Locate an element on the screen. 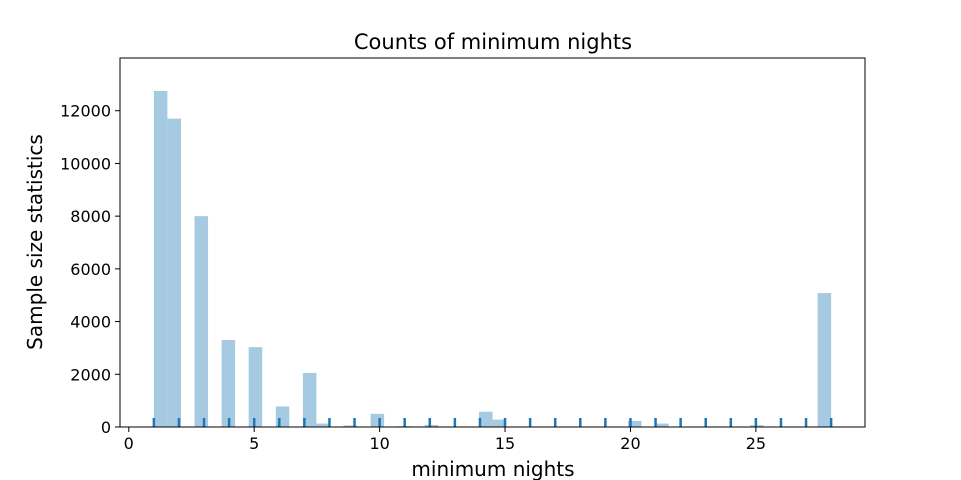 This screenshot has height=480, width=961. x-axis-label: minimum nights is located at coordinates (492, 468).